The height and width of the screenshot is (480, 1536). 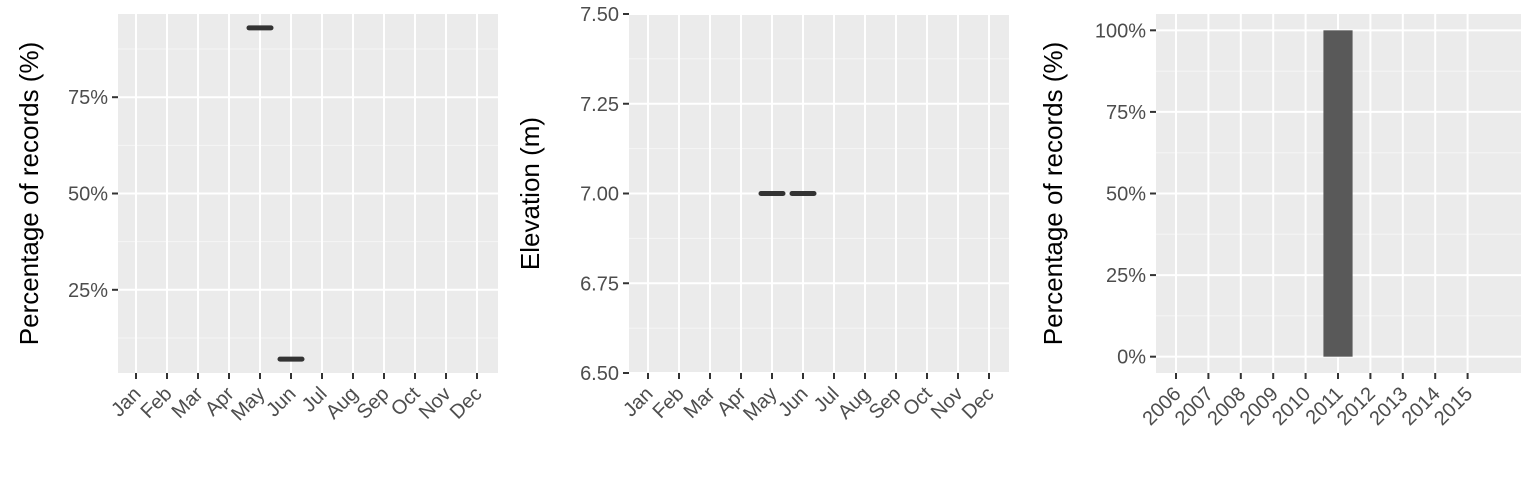 What do you see at coordinates (599, 195) in the screenshot?
I see `y-tick-label: 7.00` at bounding box center [599, 195].